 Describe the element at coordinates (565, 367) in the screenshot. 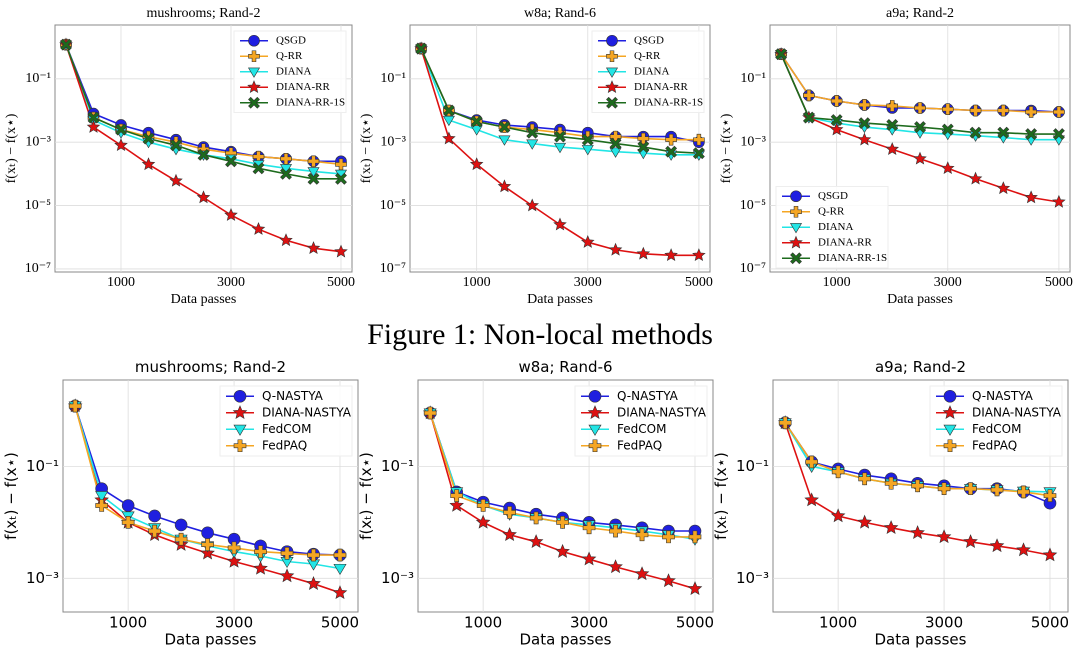

I see `chart-title: w8a; Rand-6` at that location.